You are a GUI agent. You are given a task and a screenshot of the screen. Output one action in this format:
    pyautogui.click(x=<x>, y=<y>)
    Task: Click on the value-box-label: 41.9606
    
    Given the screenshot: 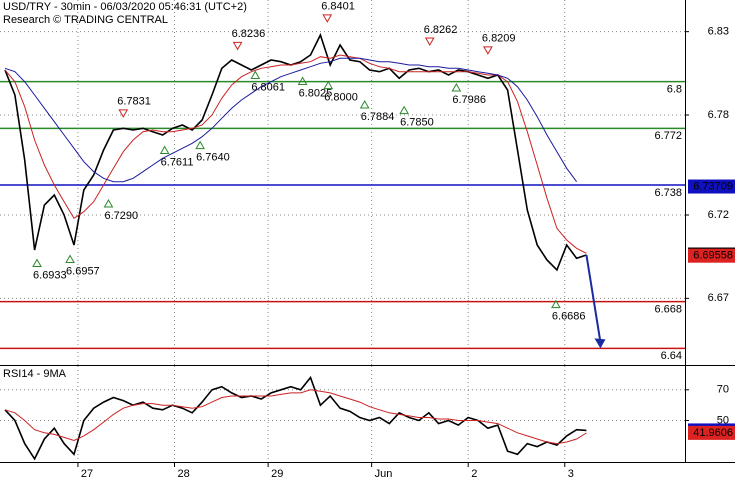 What is the action you would take?
    pyautogui.click(x=713, y=433)
    